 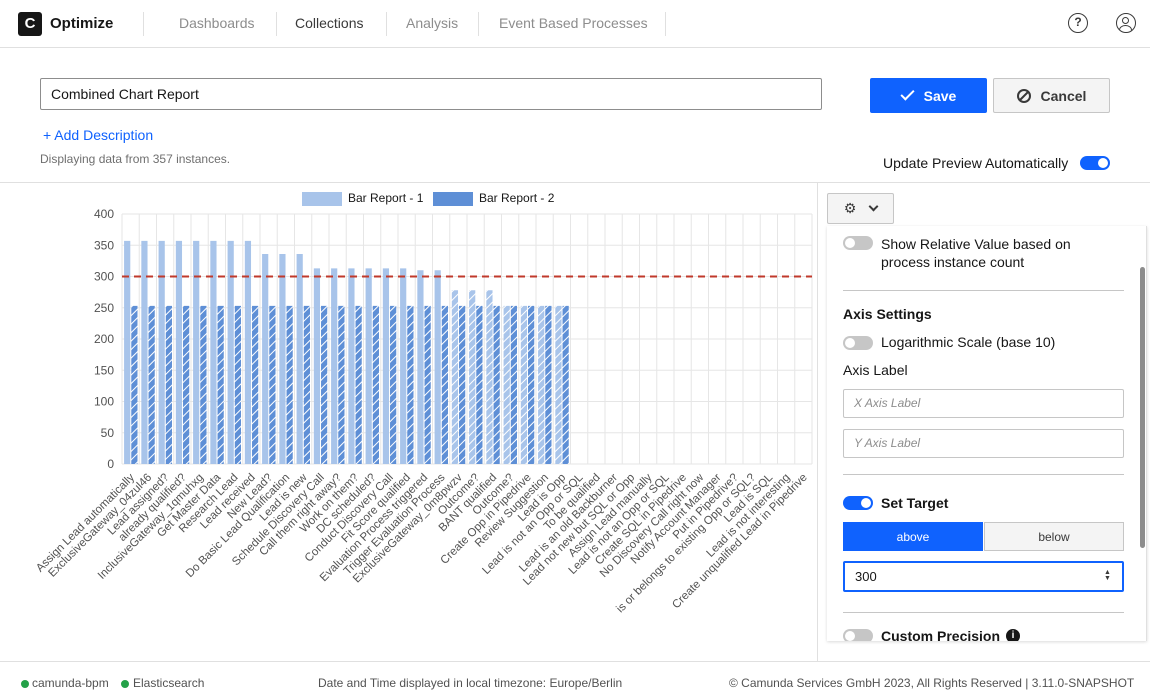 I want to click on y-axis-label-input: Y Axis Label, so click(x=983, y=443).